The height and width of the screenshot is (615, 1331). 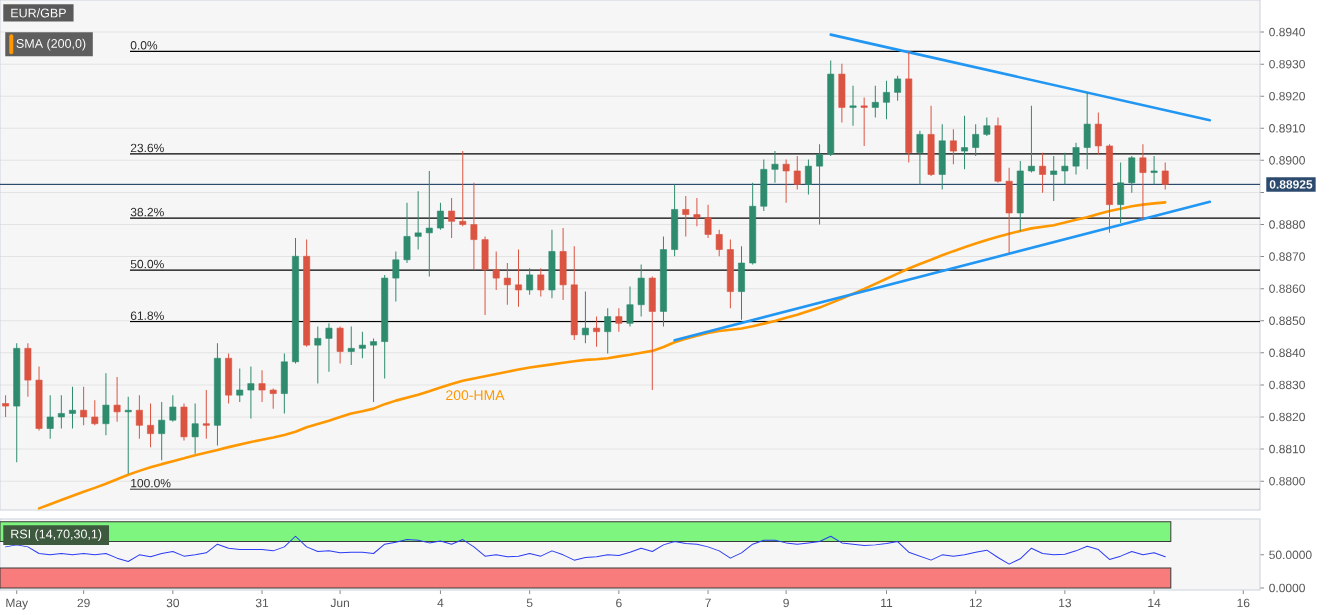 What do you see at coordinates (1065, 603) in the screenshot?
I see `x-tick-label: 13` at bounding box center [1065, 603].